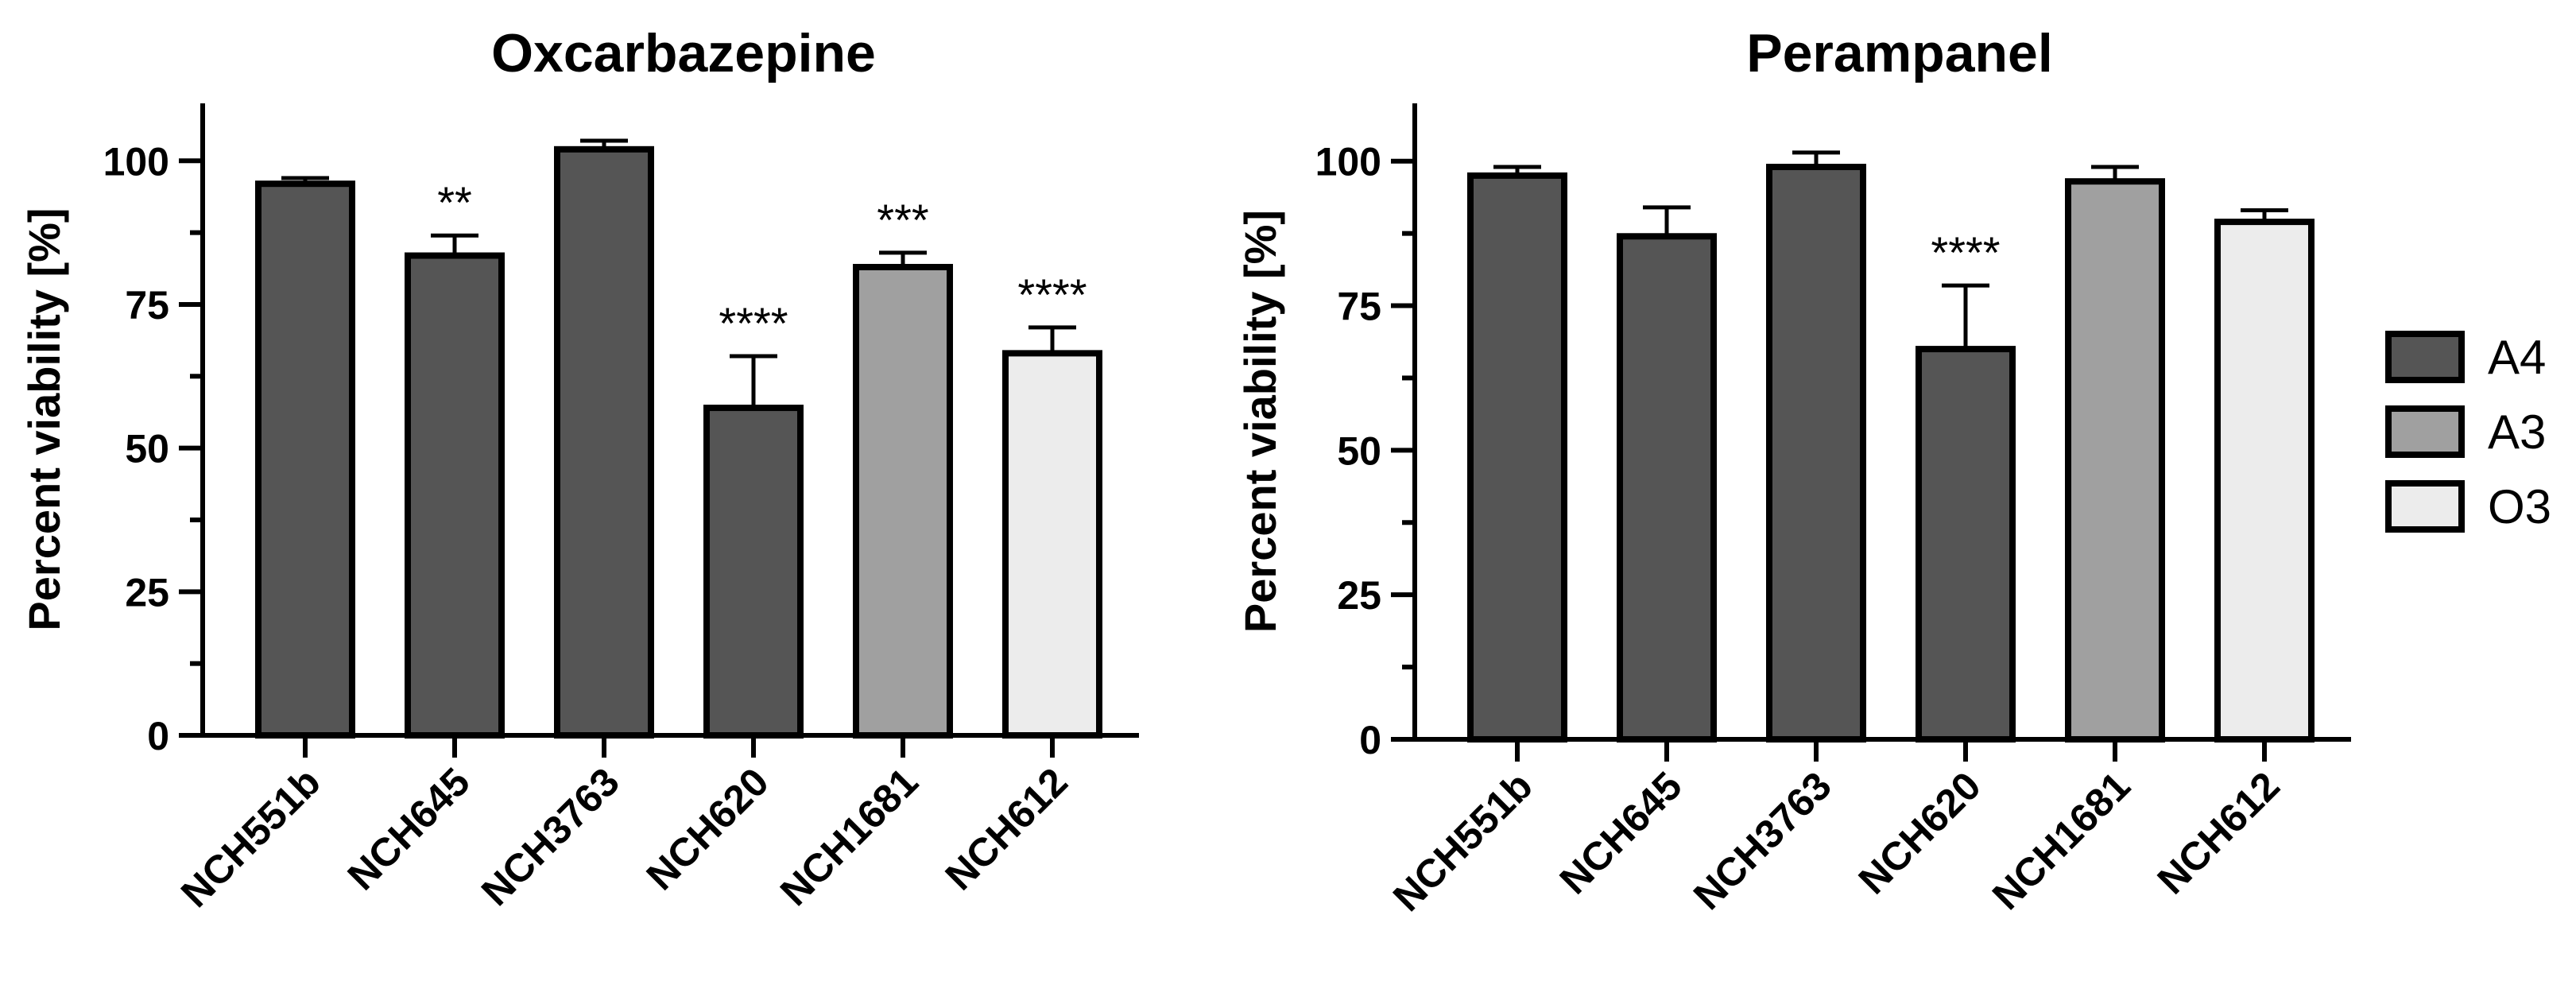 The width and height of the screenshot is (2576, 981). Describe the element at coordinates (454, 202) in the screenshot. I see `significance-label: **` at that location.